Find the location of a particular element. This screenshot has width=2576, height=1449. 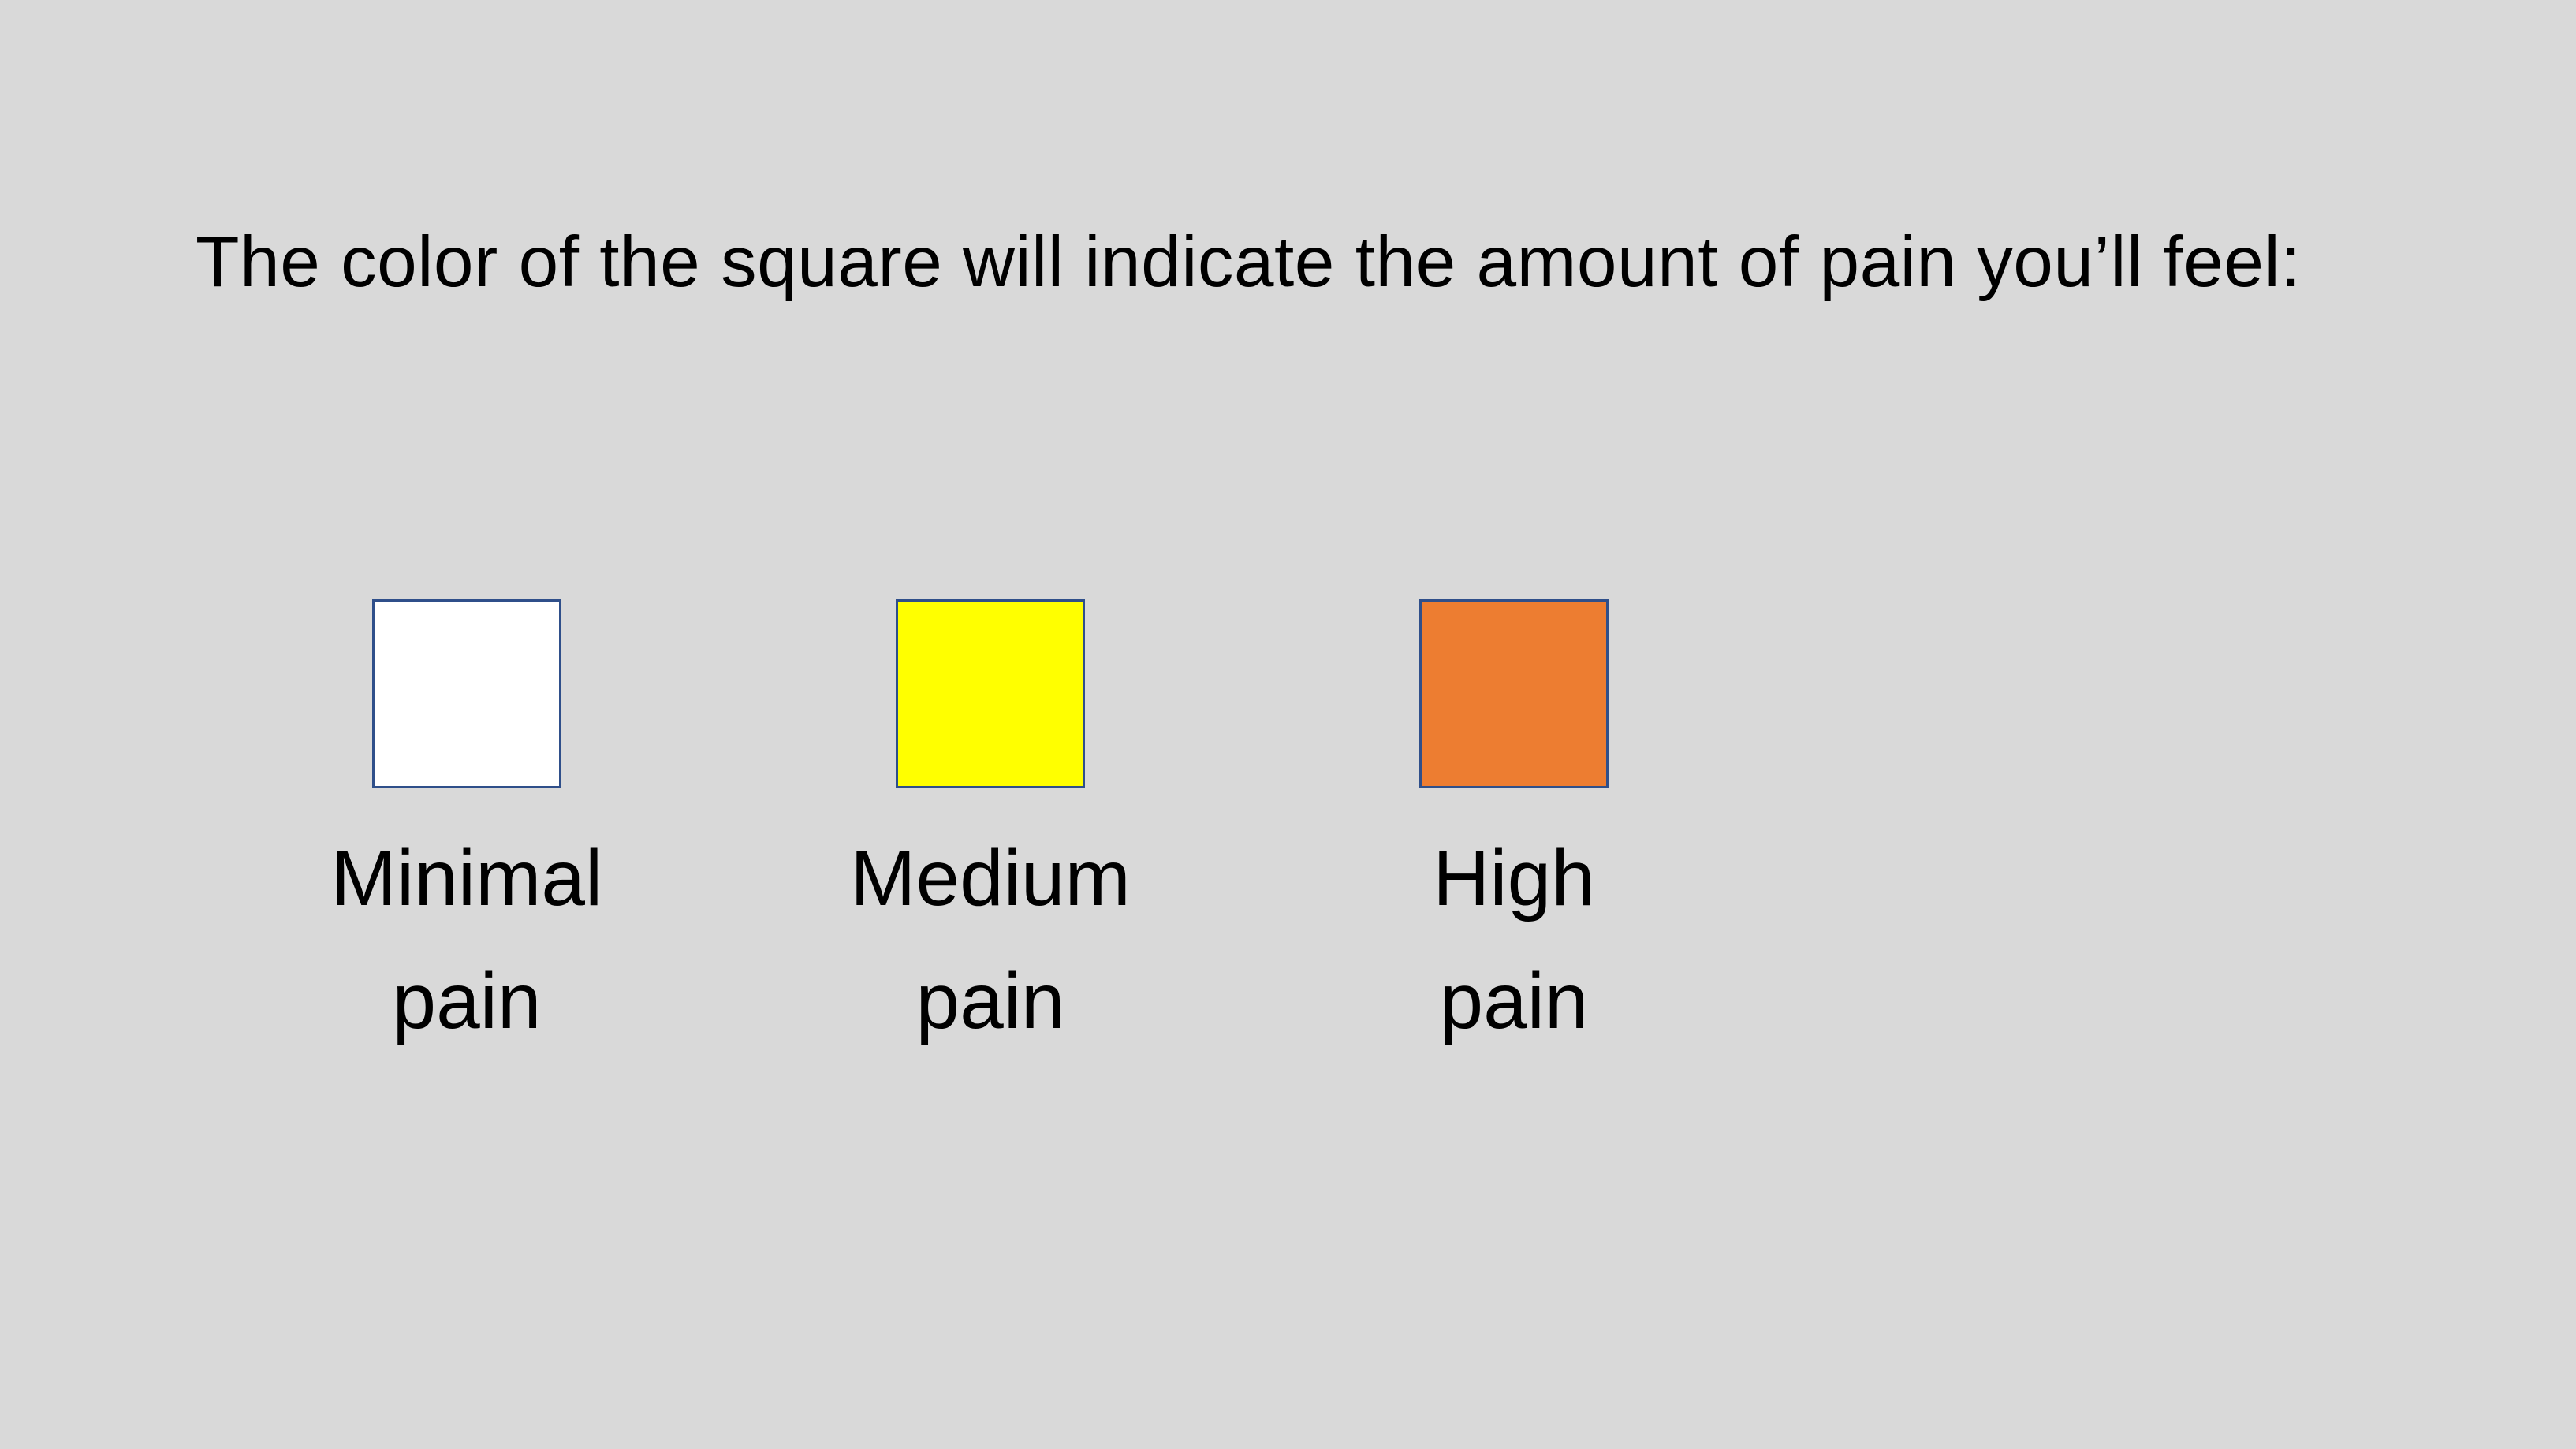

legend-item-minimal: Minimal pain is located at coordinates (467, 831).